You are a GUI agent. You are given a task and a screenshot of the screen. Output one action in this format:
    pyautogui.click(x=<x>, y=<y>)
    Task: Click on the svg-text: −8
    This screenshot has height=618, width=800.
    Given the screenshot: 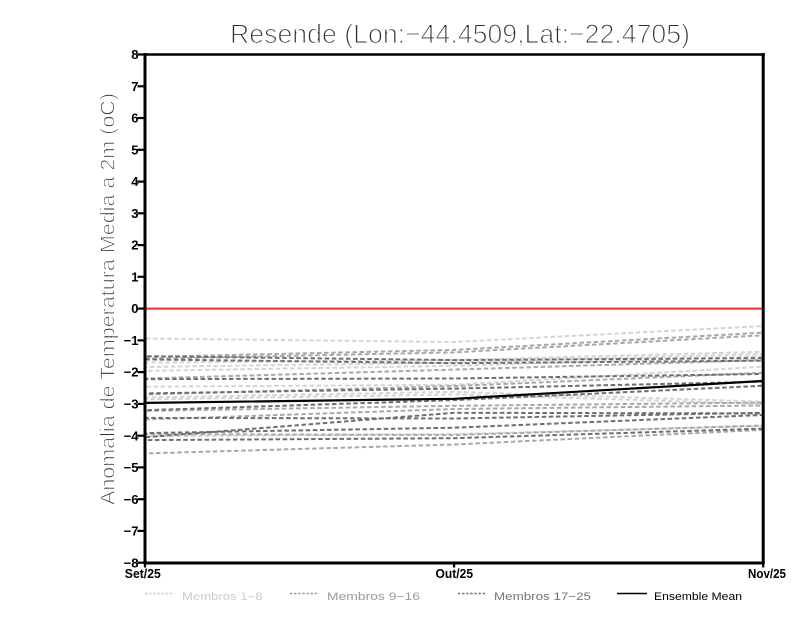 What is the action you would take?
    pyautogui.click(x=131, y=562)
    